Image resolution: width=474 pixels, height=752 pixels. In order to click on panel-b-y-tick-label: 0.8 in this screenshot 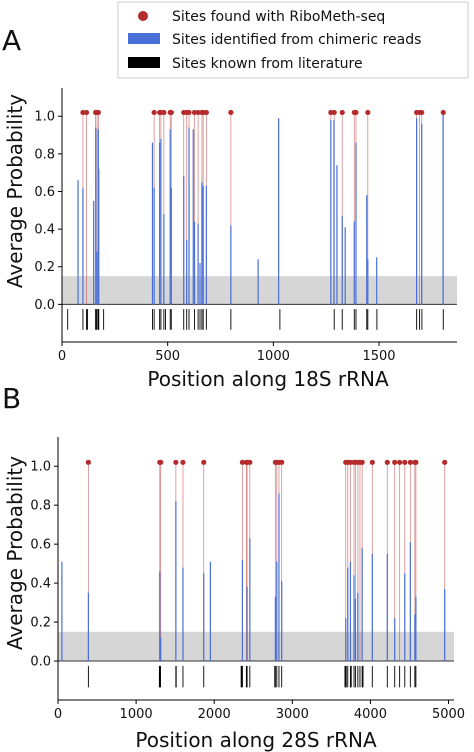, I will do `click(40, 506)`.